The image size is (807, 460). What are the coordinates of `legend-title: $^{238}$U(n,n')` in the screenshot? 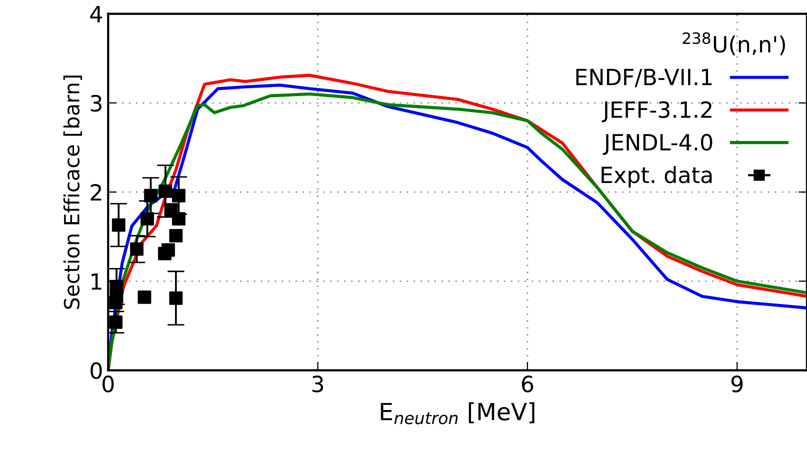 It's located at (733, 44).